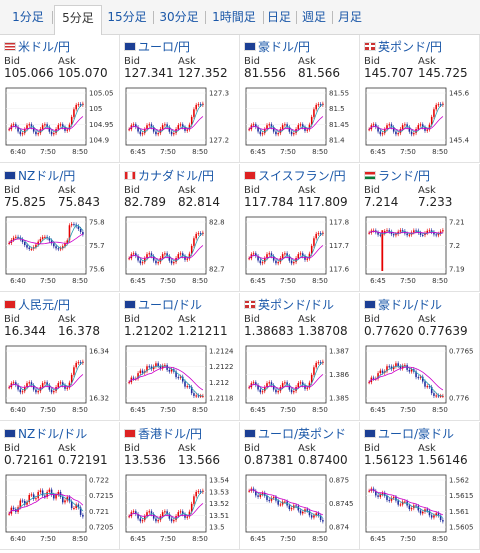 This screenshot has height=553, width=480. Describe the element at coordinates (28, 17) in the screenshot. I see `tab-1min: 1分足` at that location.